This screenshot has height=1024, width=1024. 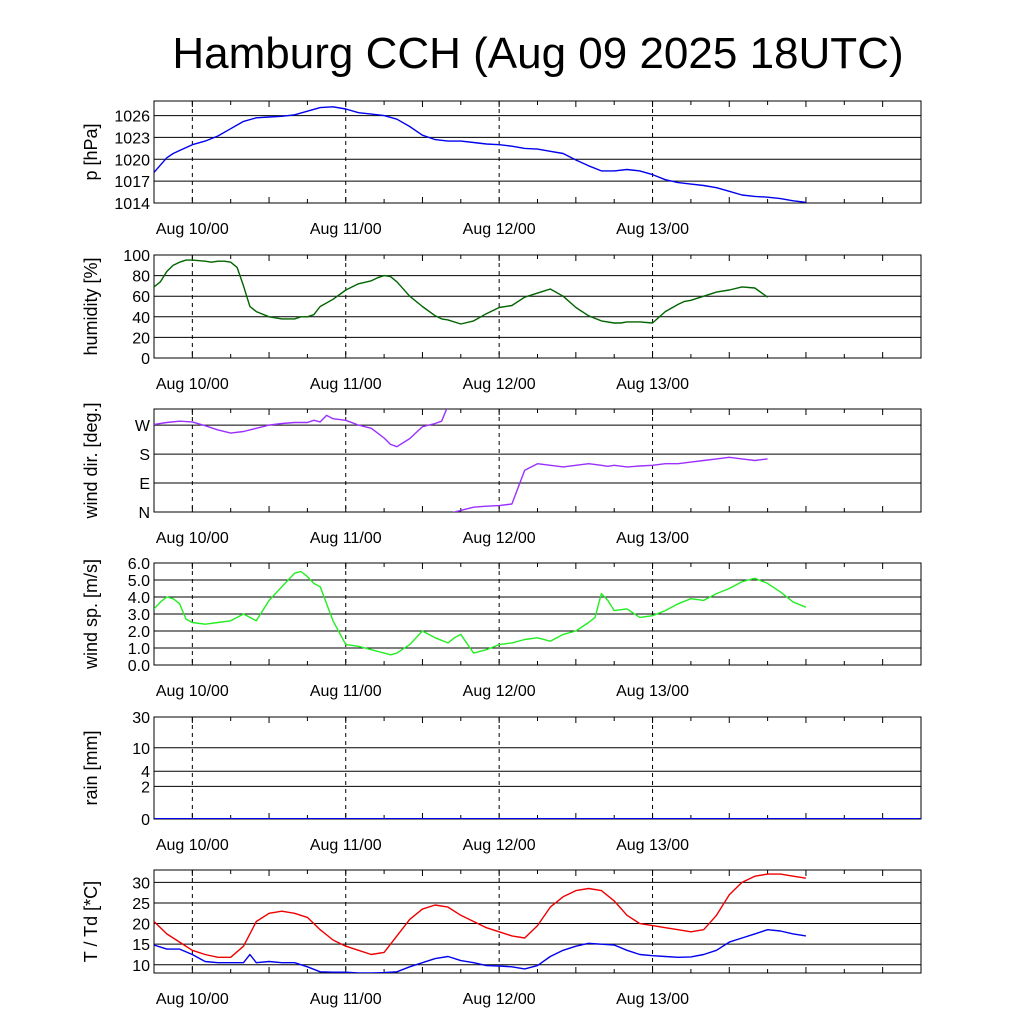 What do you see at coordinates (145, 787) in the screenshot?
I see `y-tick-label: 2` at bounding box center [145, 787].